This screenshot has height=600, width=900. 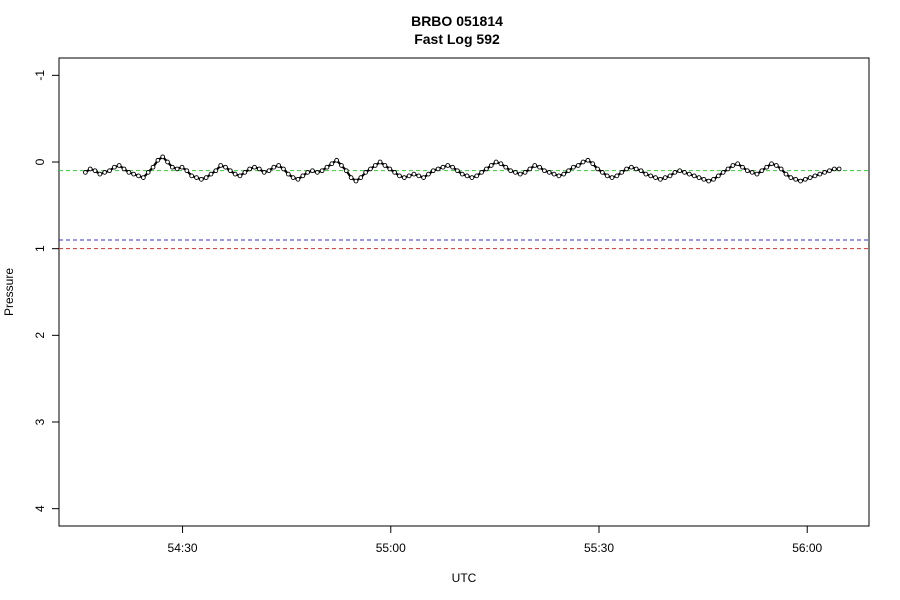 I want to click on x-tick-label: 54:30, so click(x=183, y=548).